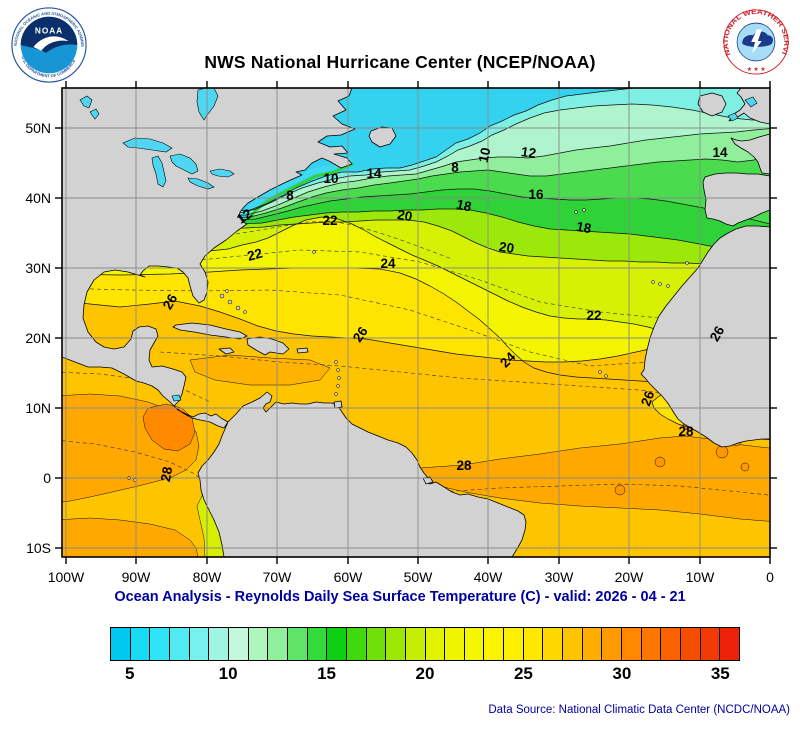 This screenshot has width=800, height=737. What do you see at coordinates (416, 160) in the screenshot?
I see `isotherm-10c` at bounding box center [416, 160].